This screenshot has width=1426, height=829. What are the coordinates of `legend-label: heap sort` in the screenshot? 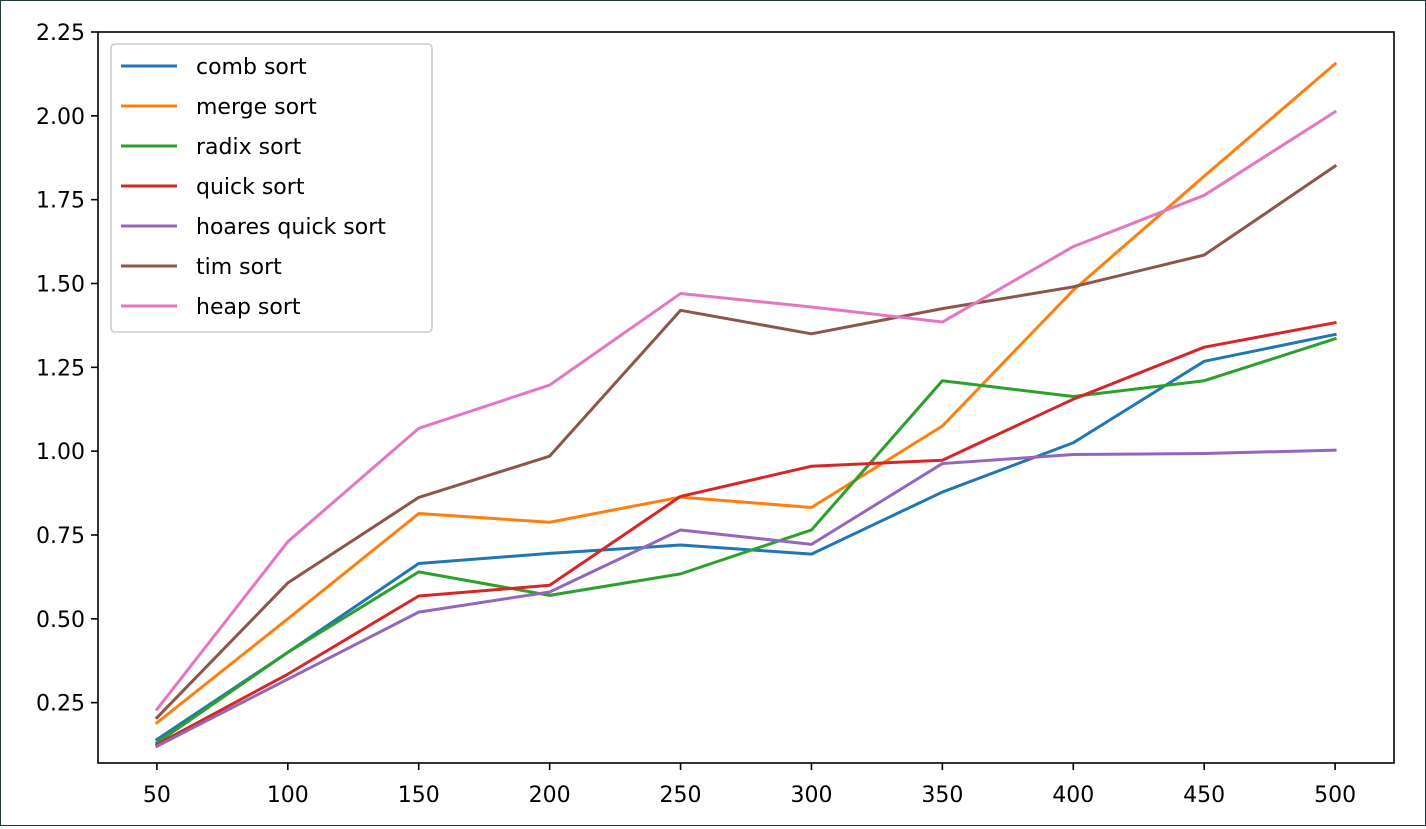 It's located at (248, 307).